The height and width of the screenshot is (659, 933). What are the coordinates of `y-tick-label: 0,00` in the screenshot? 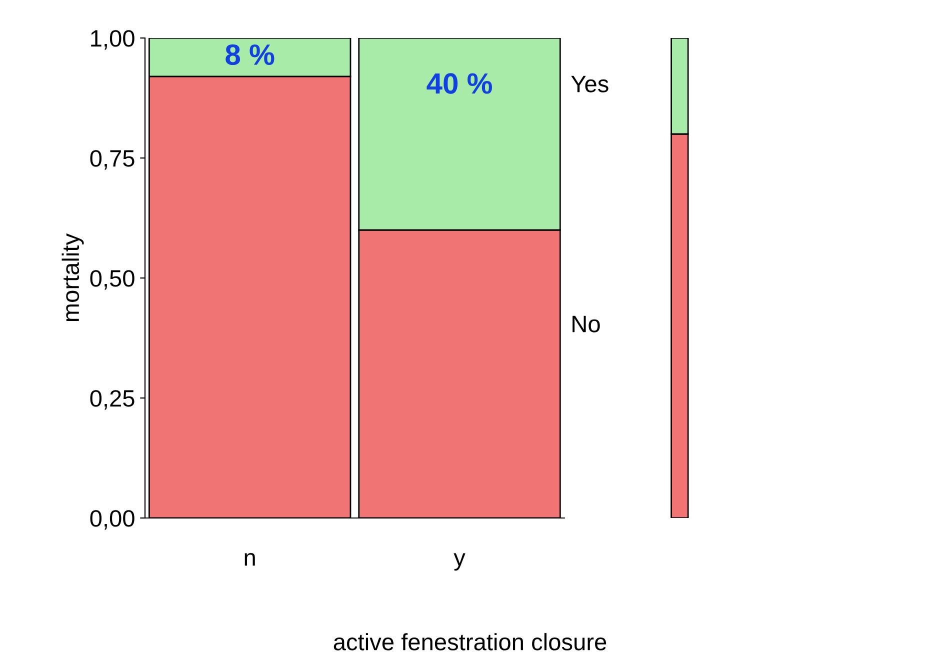 It's located at (112, 520).